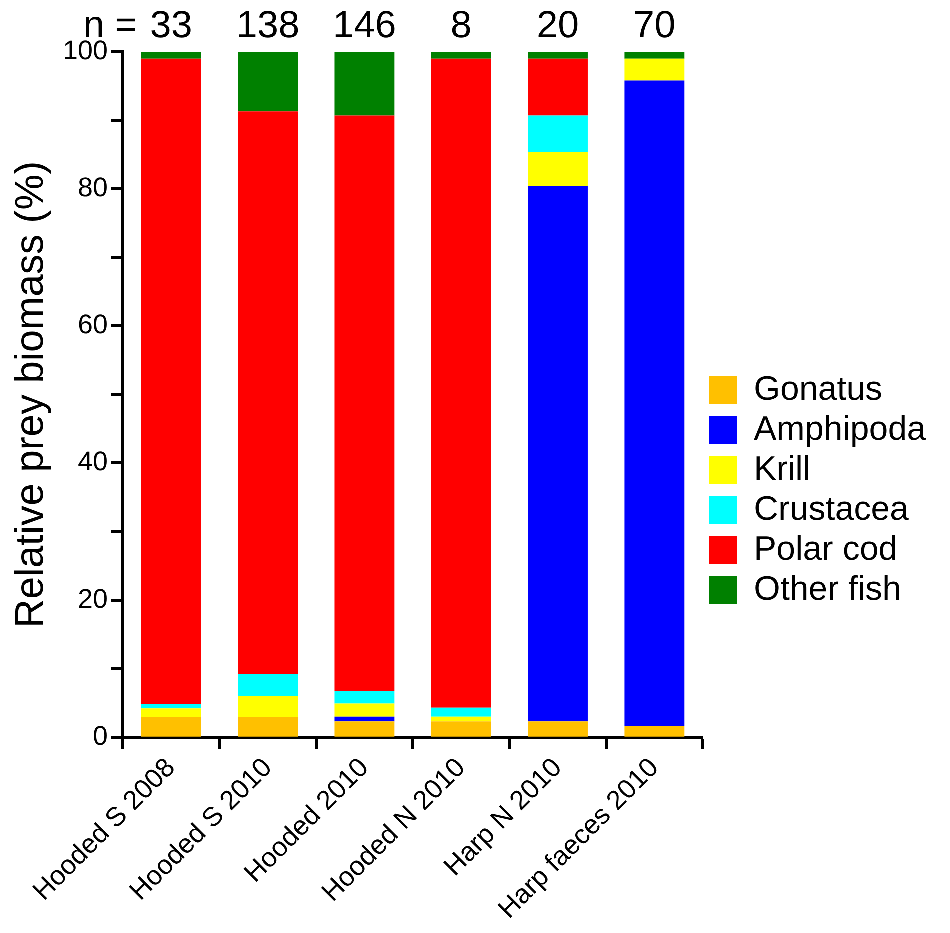 Image resolution: width=950 pixels, height=933 pixels. What do you see at coordinates (93, 187) in the screenshot?
I see `y-tick-label: 80` at bounding box center [93, 187].